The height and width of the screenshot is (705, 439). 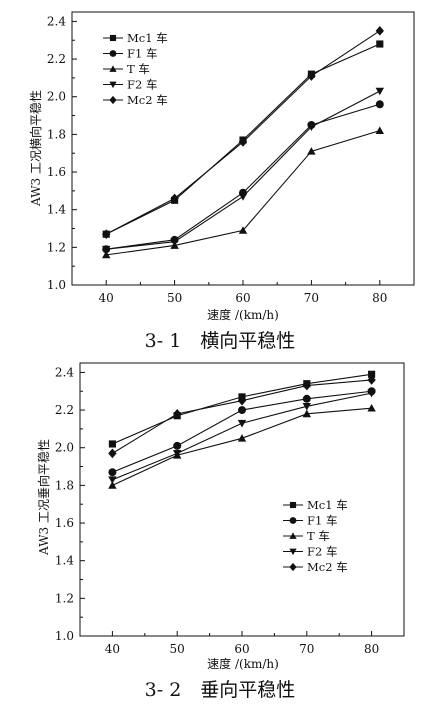 What do you see at coordinates (220, 690) in the screenshot?
I see `chart-caption: 3- 2 垂向平稳性` at bounding box center [220, 690].